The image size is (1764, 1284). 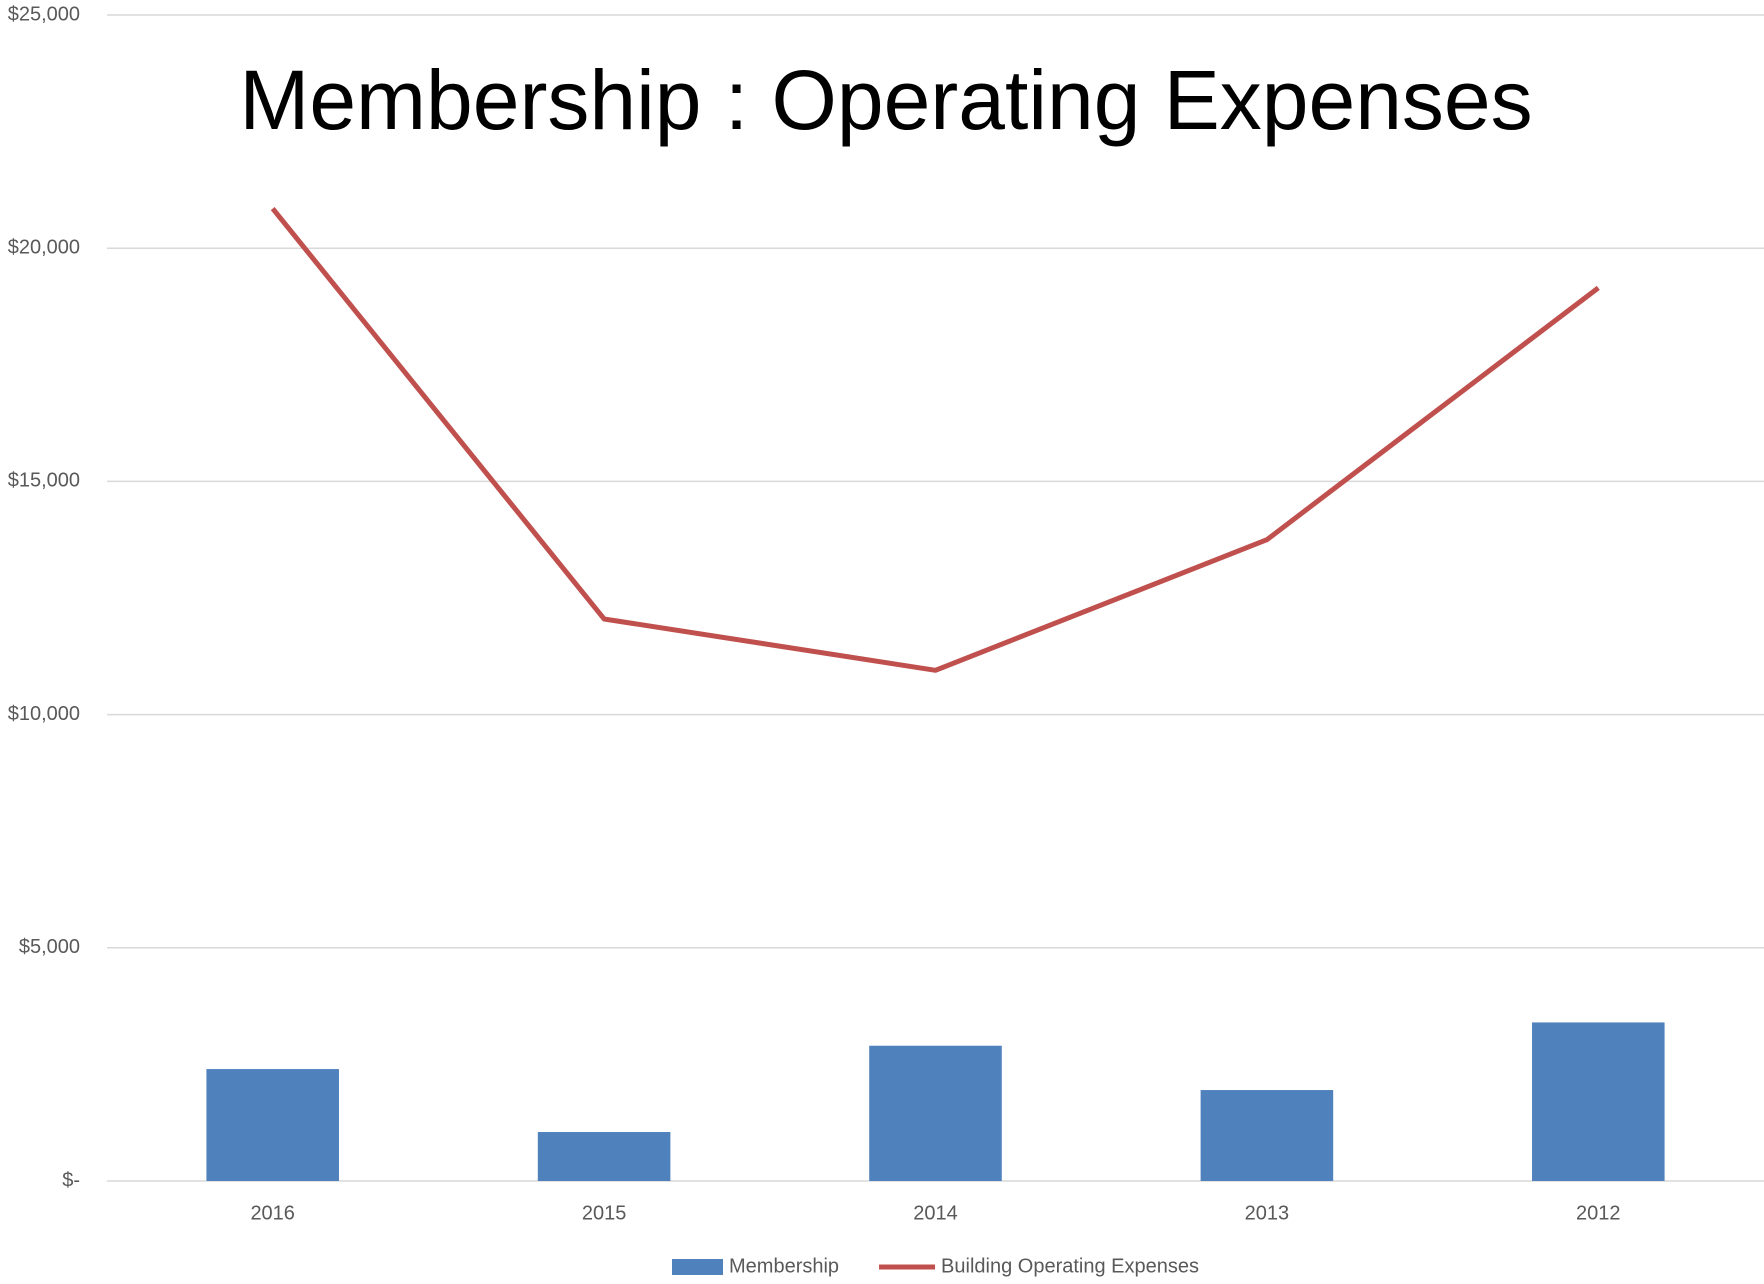 I want to click on y-tick-label: $15,000, so click(x=44, y=481).